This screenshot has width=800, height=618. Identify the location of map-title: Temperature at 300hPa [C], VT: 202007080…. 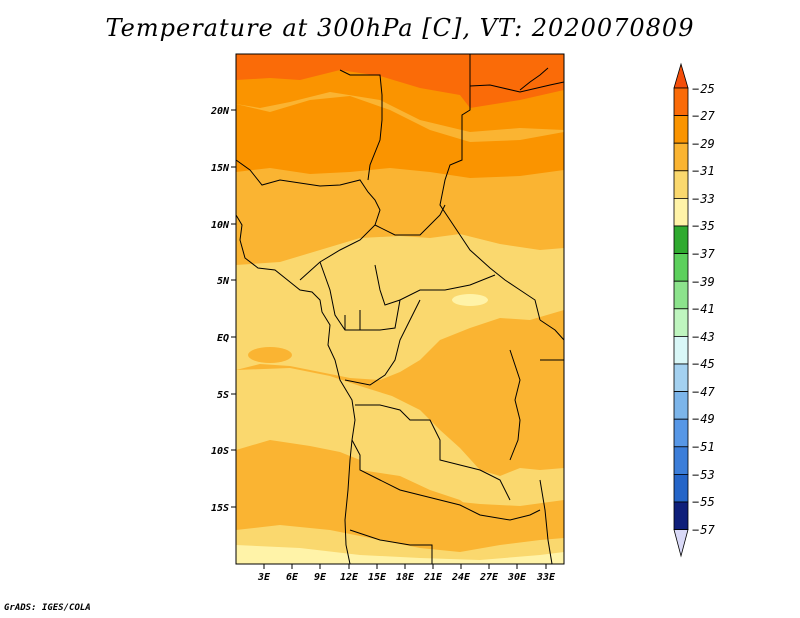
(400, 28).